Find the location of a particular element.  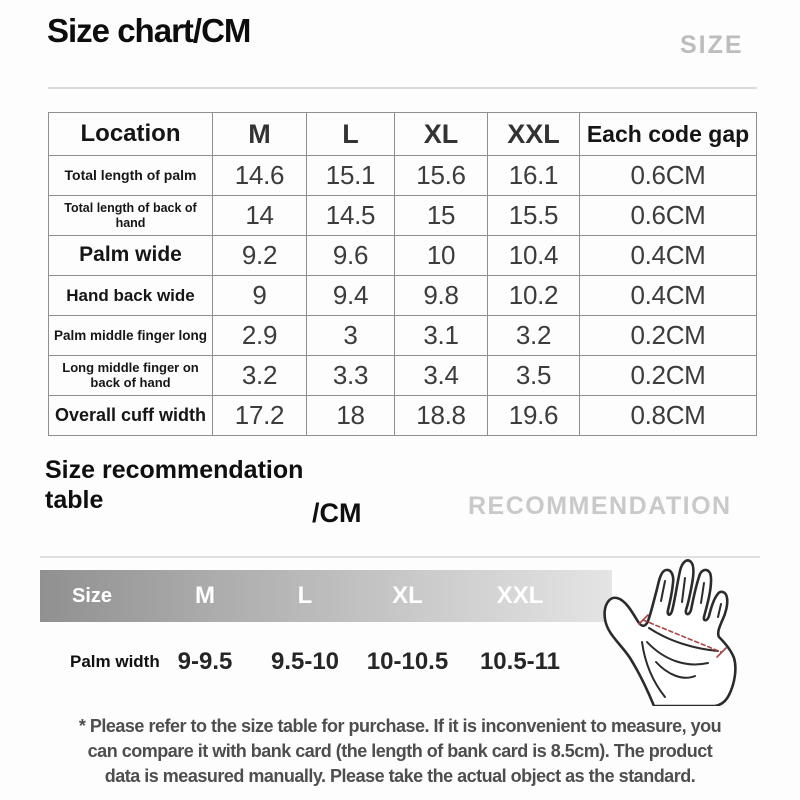

table-row: Palm wide 9.2 9.6 10 10.4 0.4CM is located at coordinates (402, 255).